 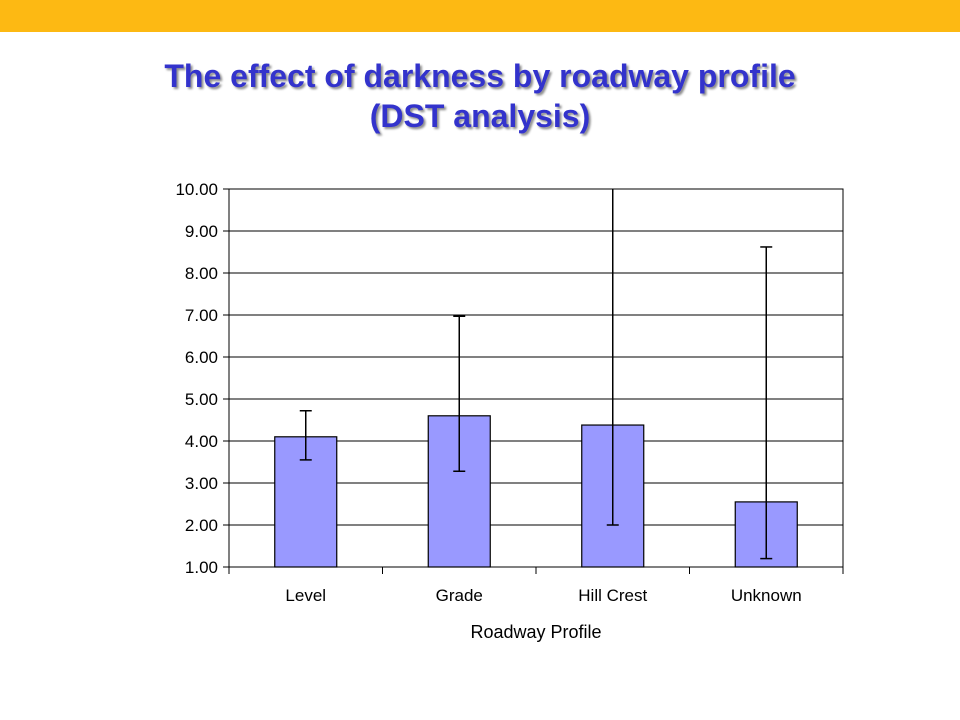 What do you see at coordinates (201, 357) in the screenshot?
I see `y-tick-label: 6.00` at bounding box center [201, 357].